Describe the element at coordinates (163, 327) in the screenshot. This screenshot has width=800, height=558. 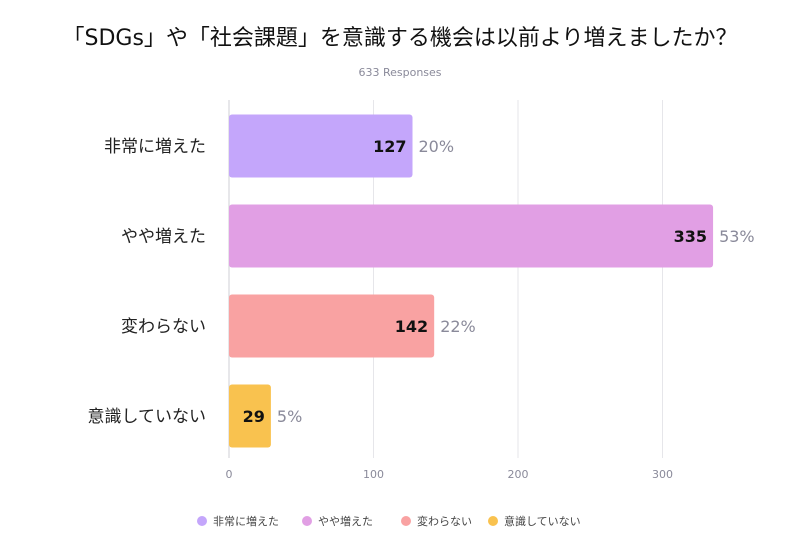
I see `category-label: 変わらない` at that location.